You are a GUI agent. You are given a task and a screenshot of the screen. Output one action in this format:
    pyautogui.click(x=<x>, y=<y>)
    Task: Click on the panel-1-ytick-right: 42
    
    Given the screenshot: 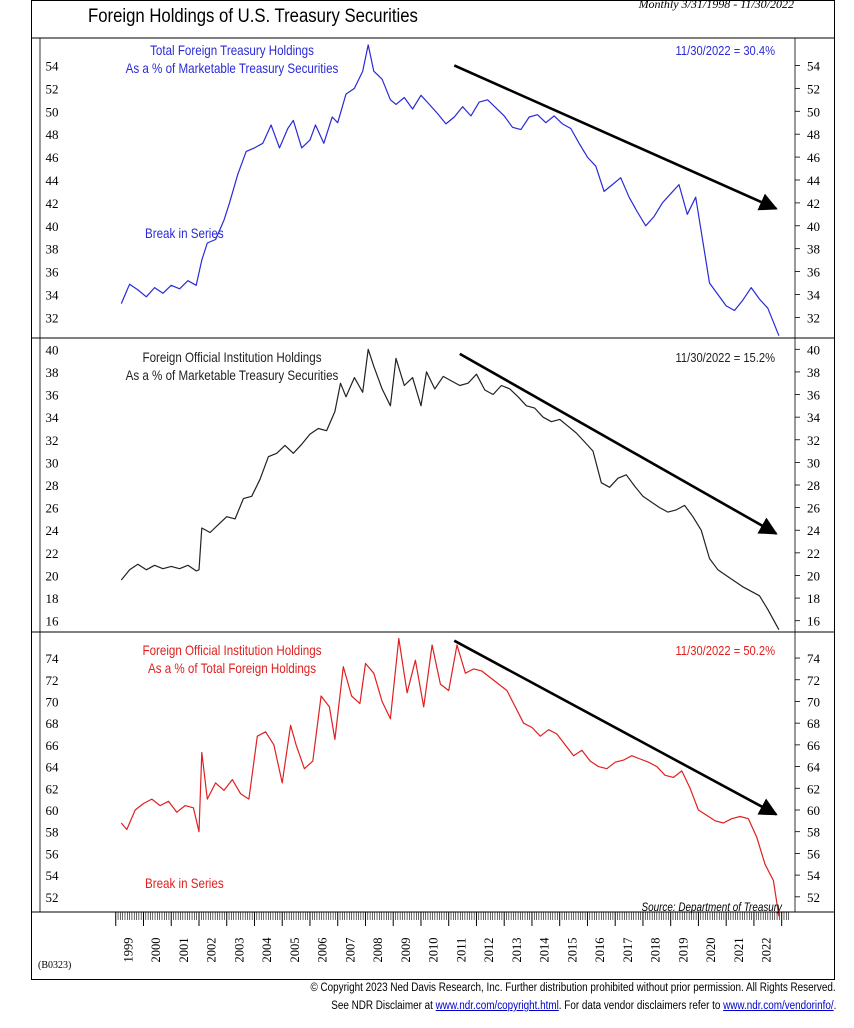 What is the action you would take?
    pyautogui.click(x=813, y=203)
    